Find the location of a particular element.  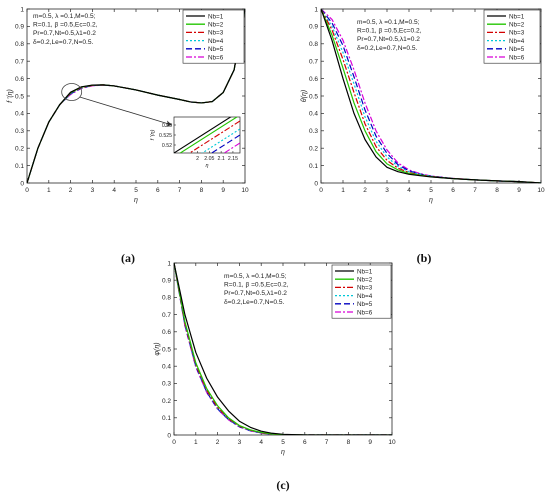

zoom-circle is located at coordinates (72, 92).